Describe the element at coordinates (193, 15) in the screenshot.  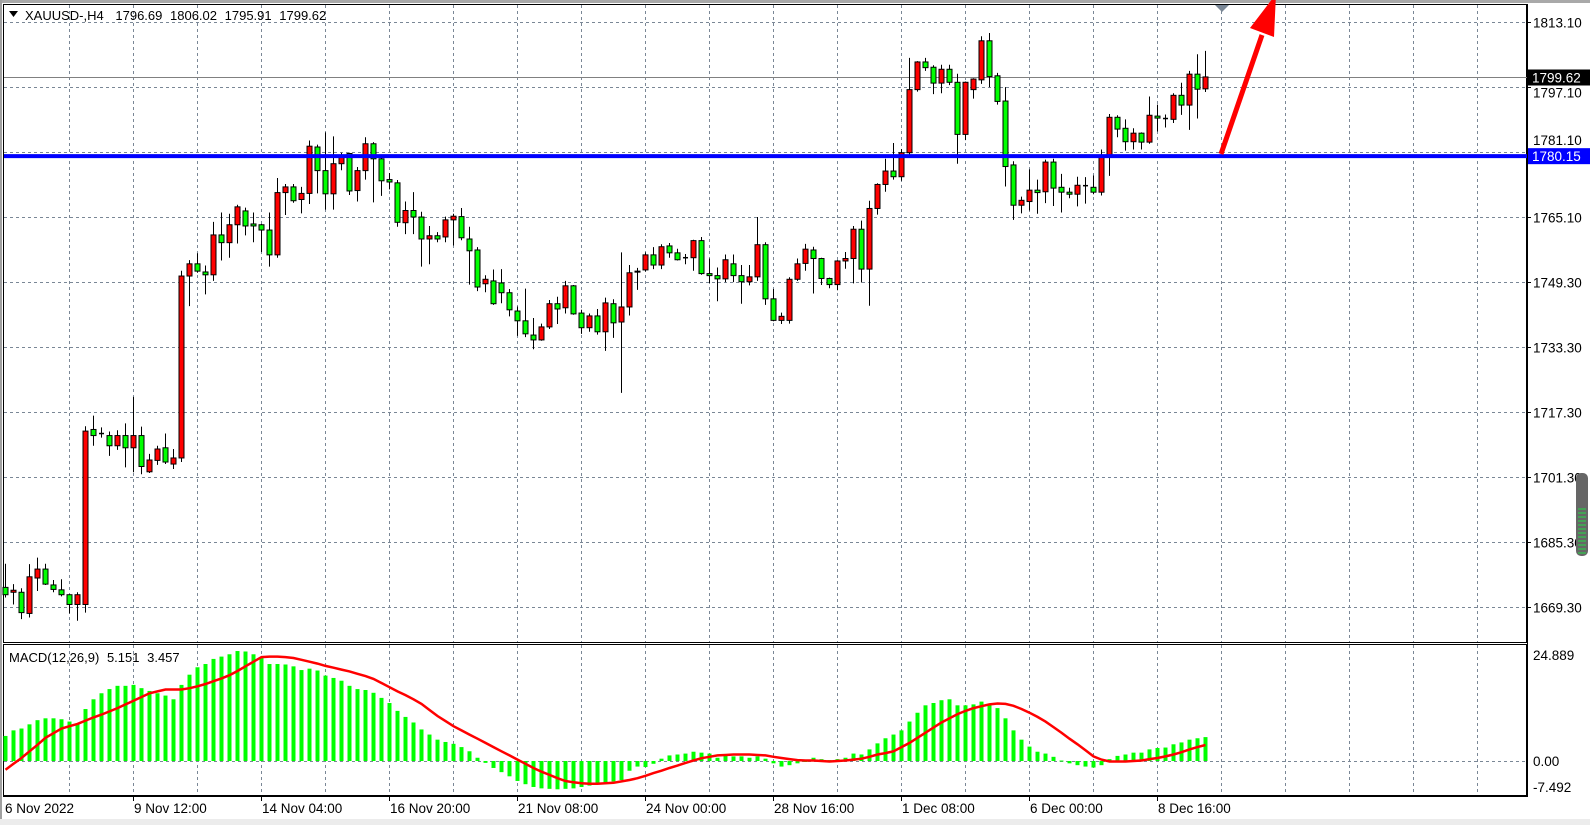
I see `high-value: 1806.02` at that location.